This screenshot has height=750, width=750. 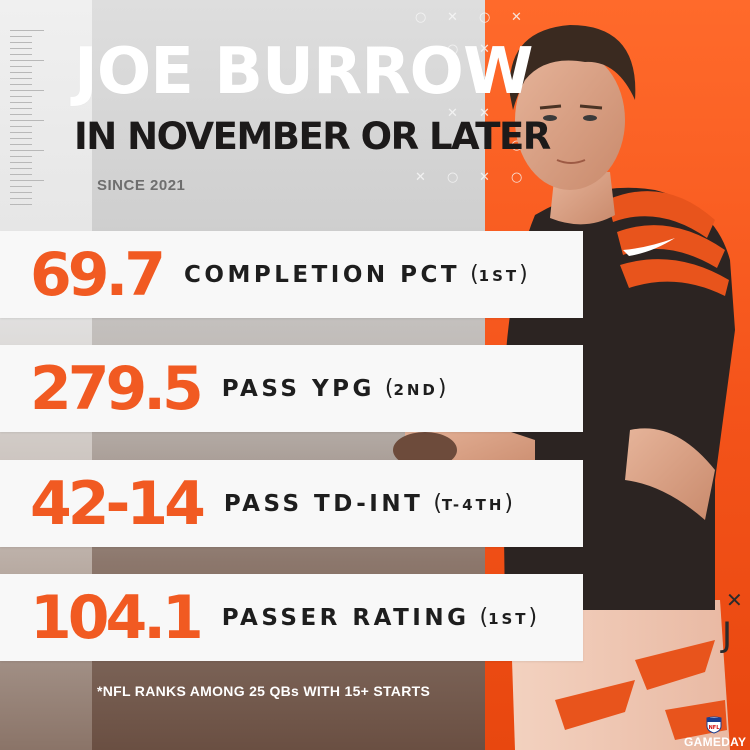 What do you see at coordinates (28, 130) in the screenshot?
I see `ruler-decoration` at bounding box center [28, 130].